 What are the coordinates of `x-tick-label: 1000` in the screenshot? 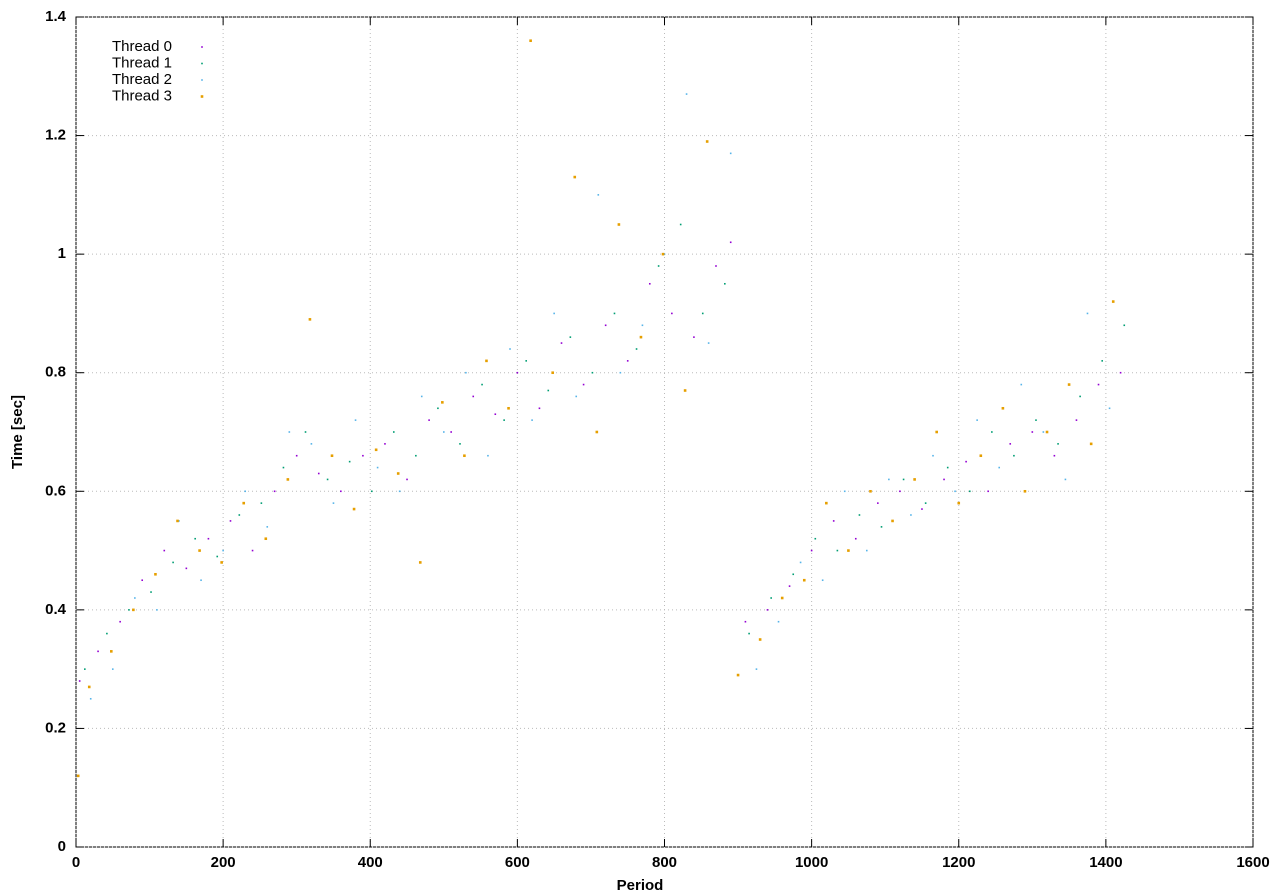 It's located at (811, 862).